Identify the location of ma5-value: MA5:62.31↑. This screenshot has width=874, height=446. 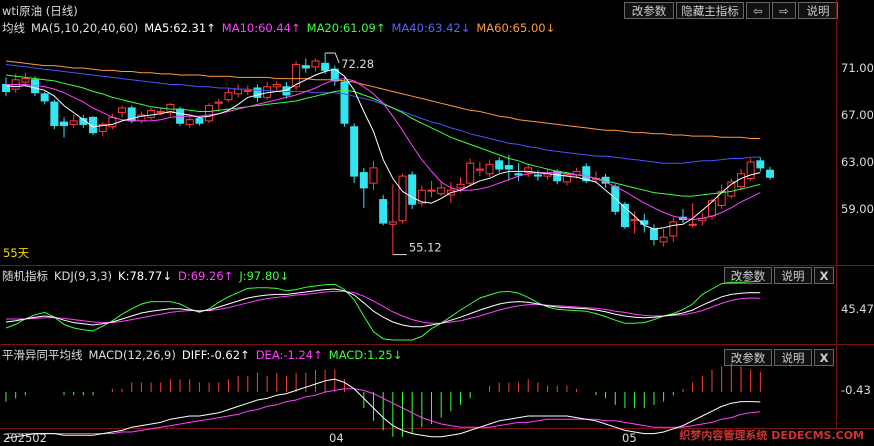
(180, 28).